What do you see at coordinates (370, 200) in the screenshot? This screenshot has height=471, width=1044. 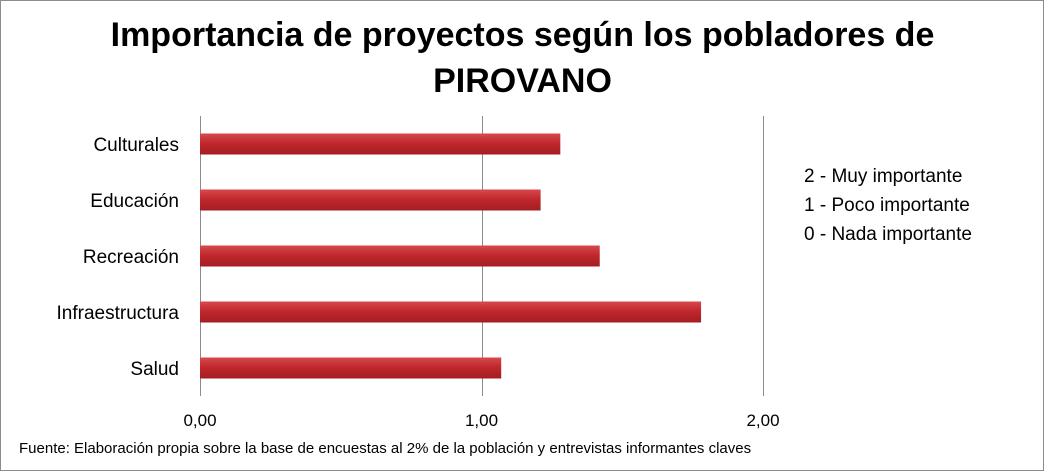 I see `bar-educacion` at bounding box center [370, 200].